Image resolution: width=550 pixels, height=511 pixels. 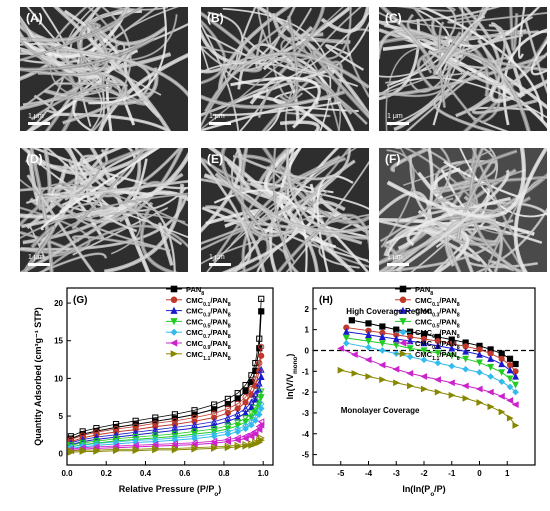 What do you see at coordinates (307, 309) in the screenshot?
I see `y-tick-label: 2` at bounding box center [307, 309].